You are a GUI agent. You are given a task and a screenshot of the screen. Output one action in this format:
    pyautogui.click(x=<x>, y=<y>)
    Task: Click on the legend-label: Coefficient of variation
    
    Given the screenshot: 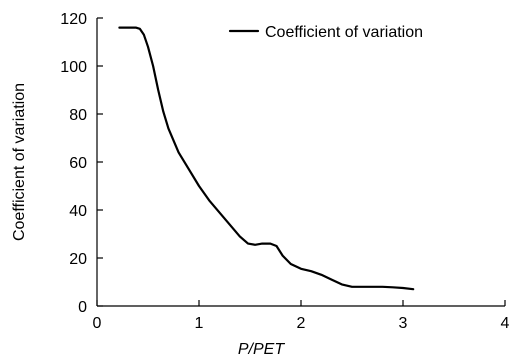 What is the action you would take?
    pyautogui.click(x=344, y=32)
    